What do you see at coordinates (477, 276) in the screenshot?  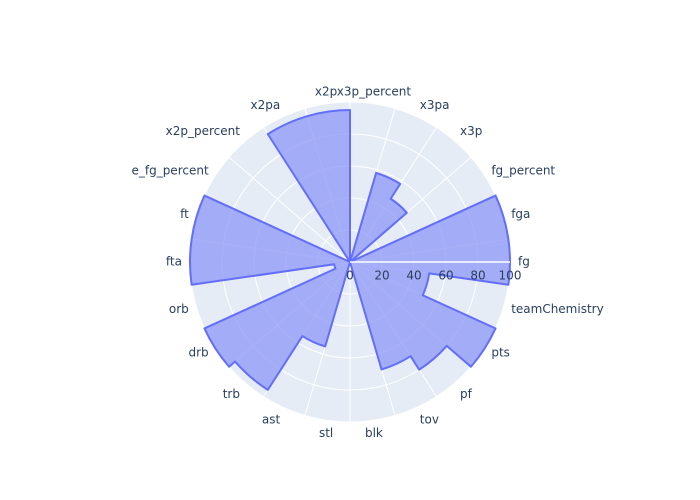 I see `radial-tick-label: 80` at bounding box center [477, 276].